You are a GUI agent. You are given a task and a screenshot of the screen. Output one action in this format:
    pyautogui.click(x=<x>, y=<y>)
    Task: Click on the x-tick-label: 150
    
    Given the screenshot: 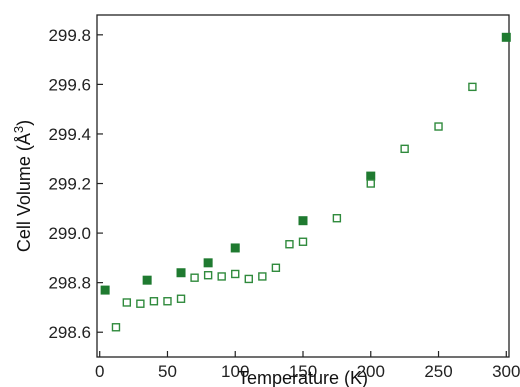 What is the action you would take?
    pyautogui.click(x=303, y=371)
    